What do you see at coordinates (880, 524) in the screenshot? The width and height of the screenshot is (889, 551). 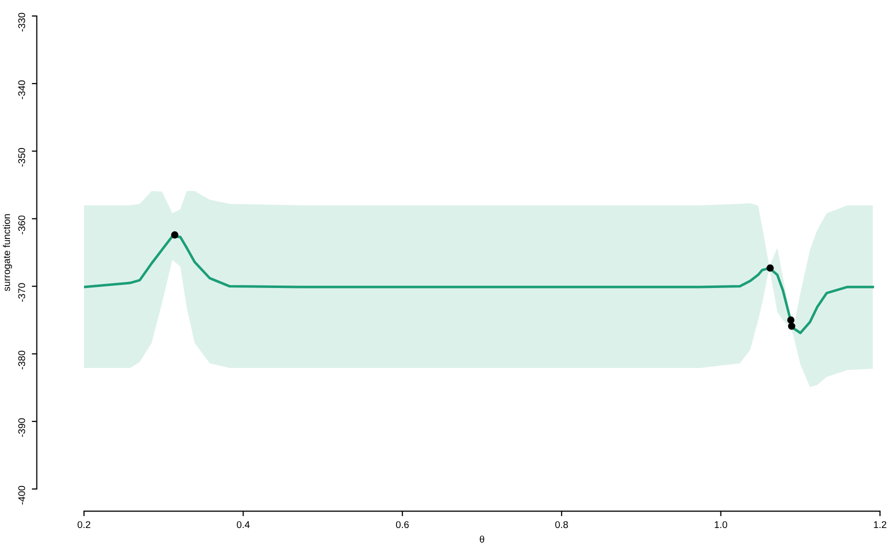 I see `x-tick-label: 1.2` at bounding box center [880, 524].